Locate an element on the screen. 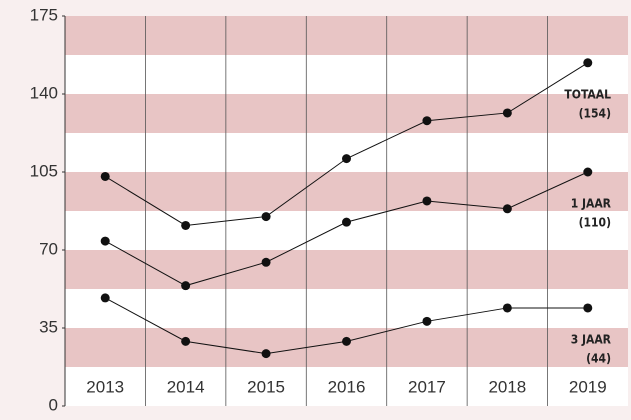 Image resolution: width=631 pixels, height=420 pixels. x-tick-label: 2019 is located at coordinates (588, 386).